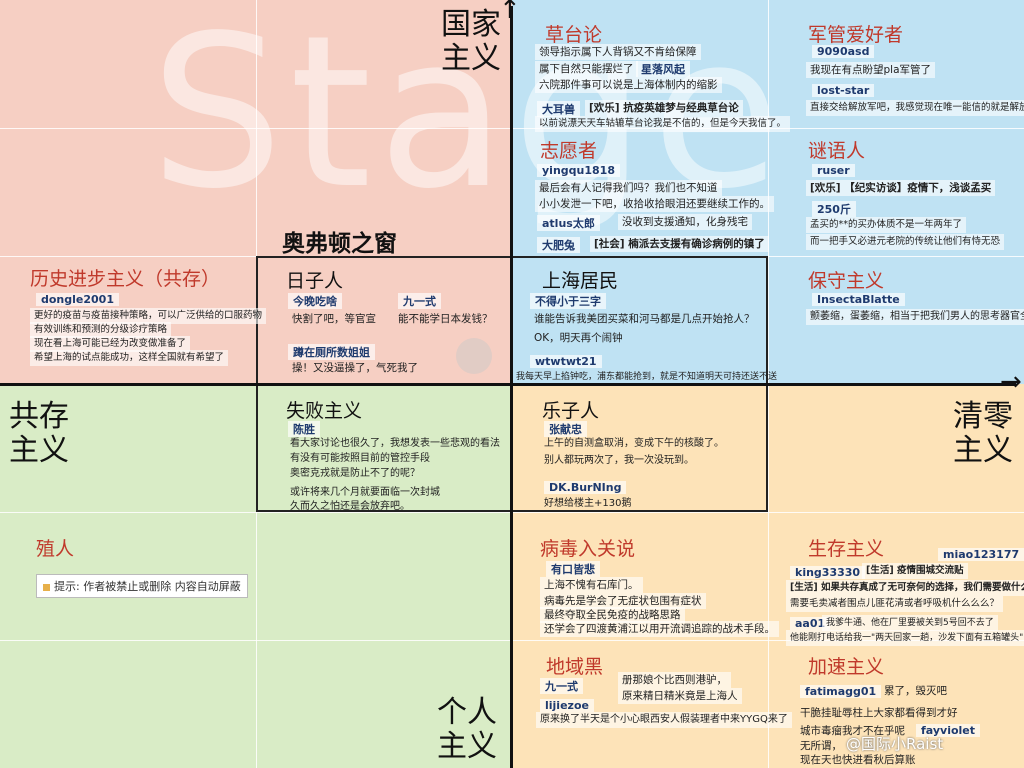 Image resolution: width=1024 pixels, height=768 pixels. What do you see at coordinates (915, 317) in the screenshot?
I see `quote-text: 颤萎缩，蛋萎缩，相当于把我们男人的思考器官全废了` at bounding box center [915, 317].